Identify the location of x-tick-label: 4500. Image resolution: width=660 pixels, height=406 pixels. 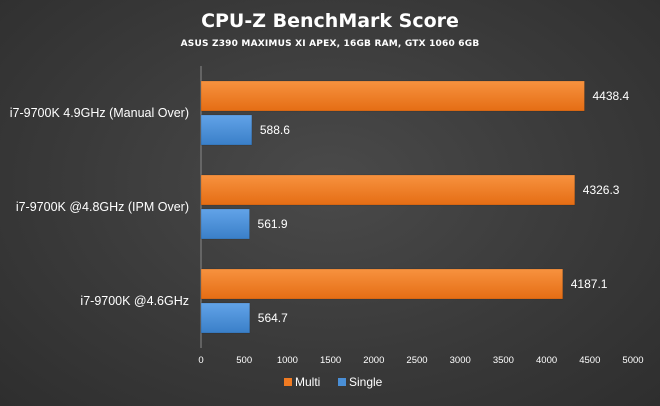
(589, 360).